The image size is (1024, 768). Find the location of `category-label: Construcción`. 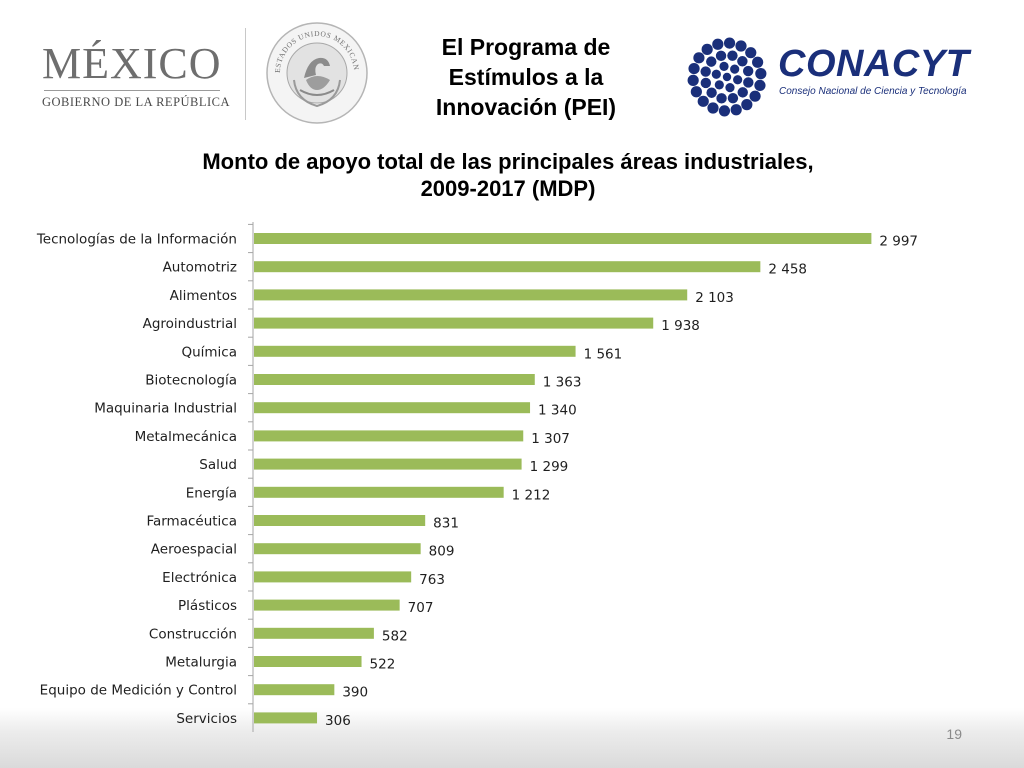

category-label: Construcción is located at coordinates (193, 634).